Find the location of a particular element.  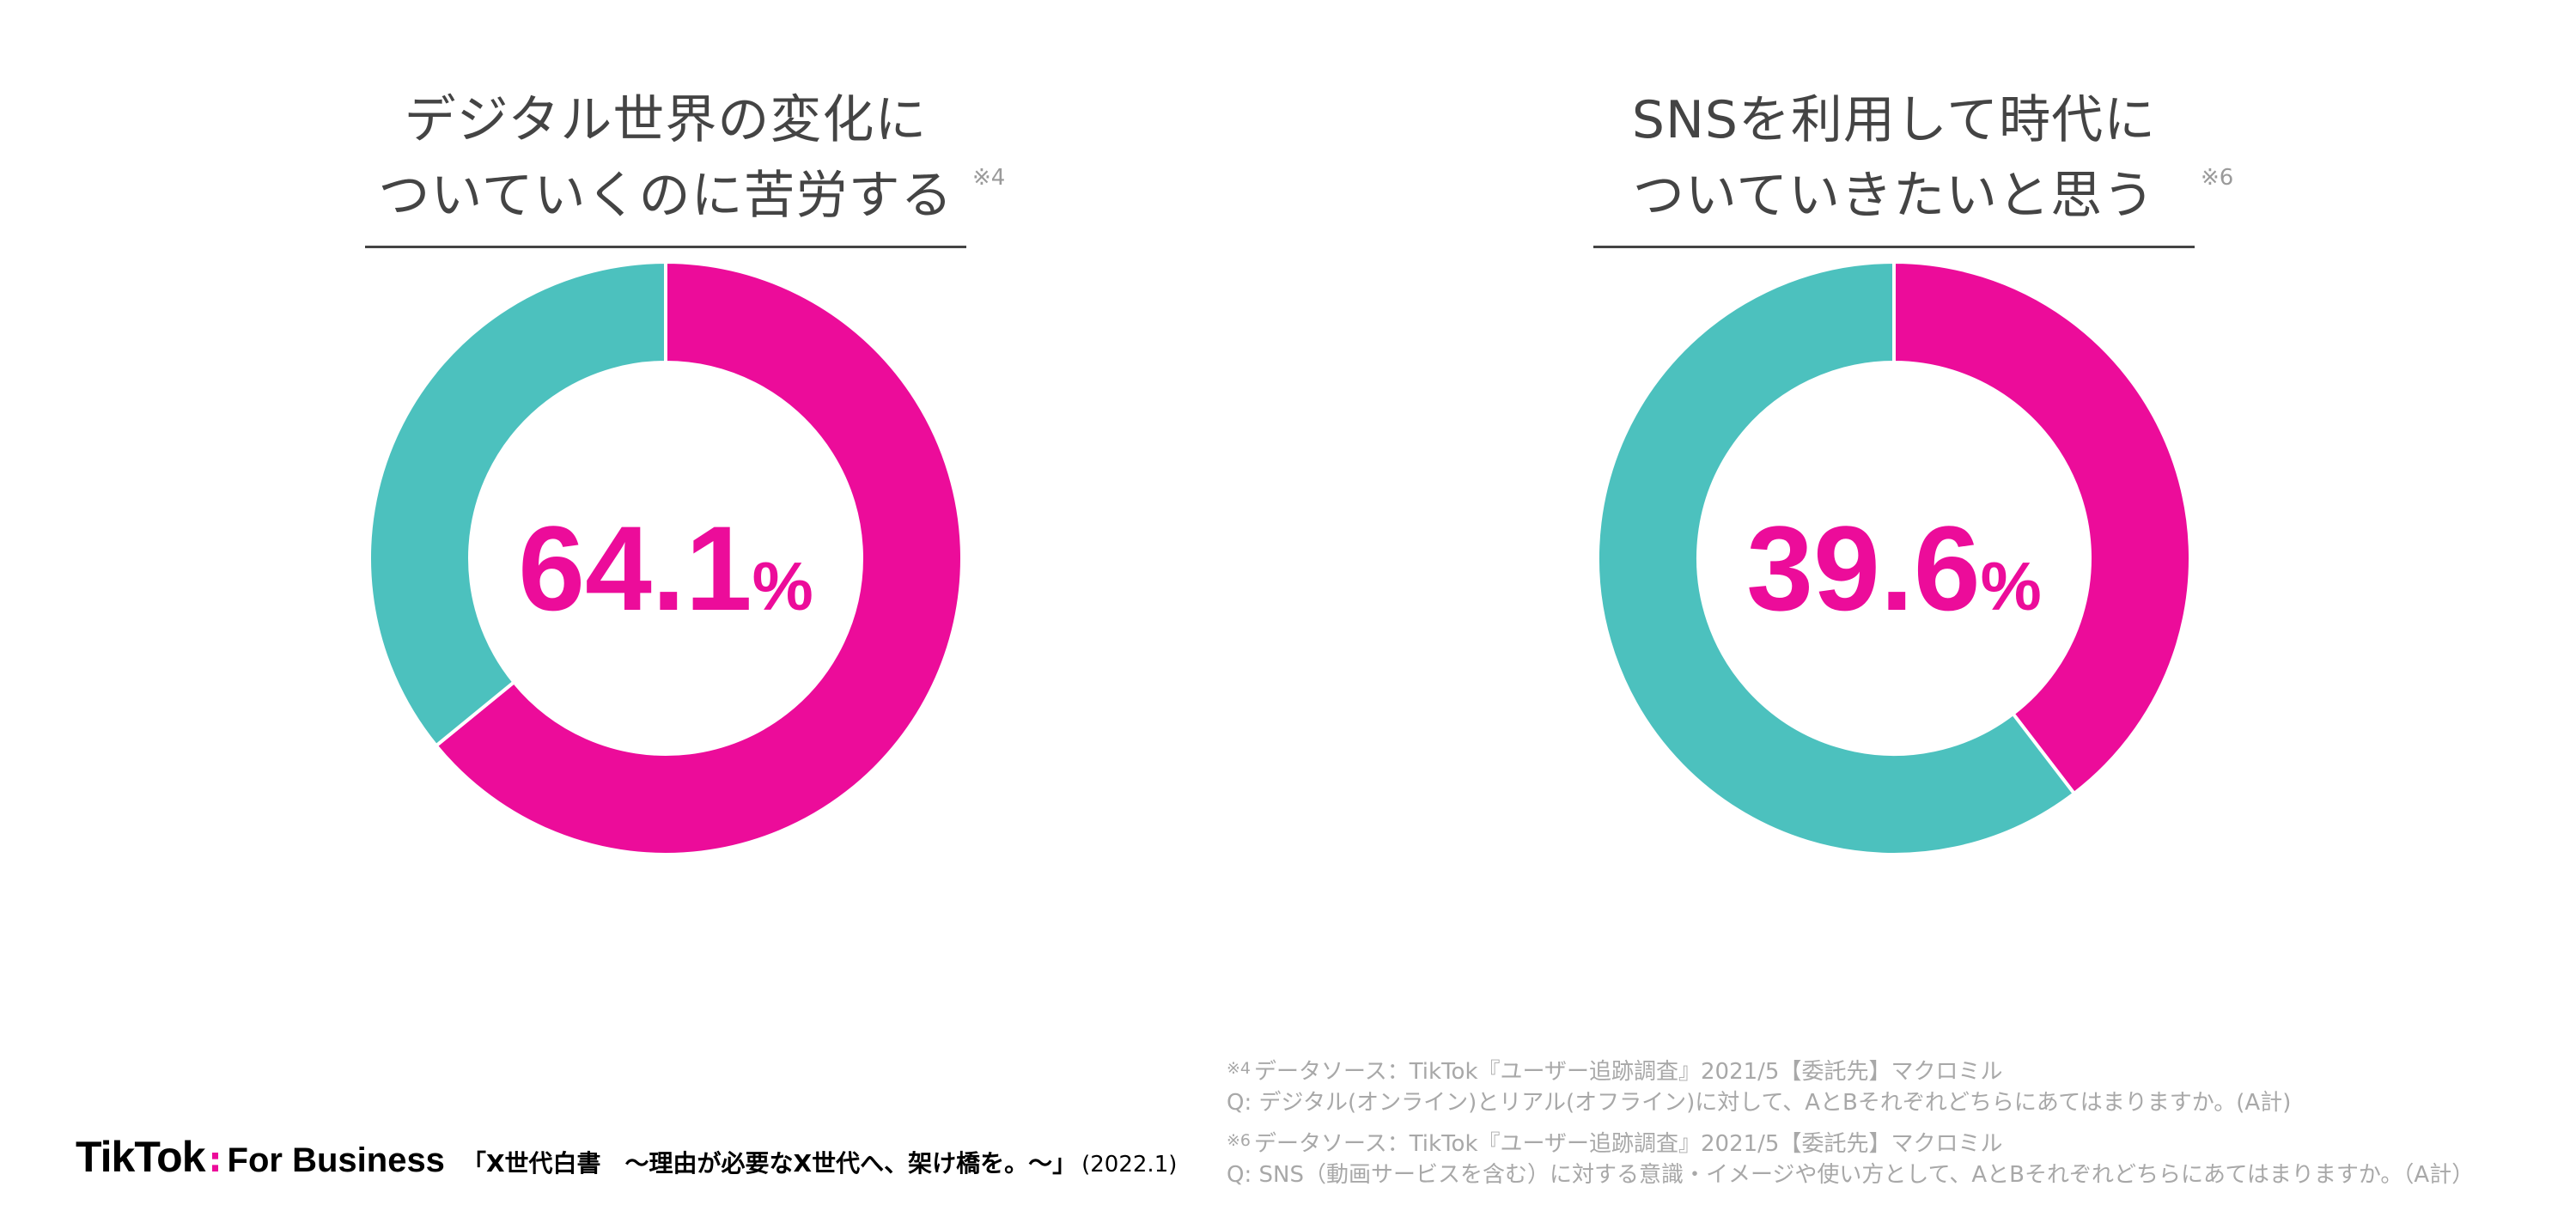

center-value: 39.6 is located at coordinates (1863, 569).